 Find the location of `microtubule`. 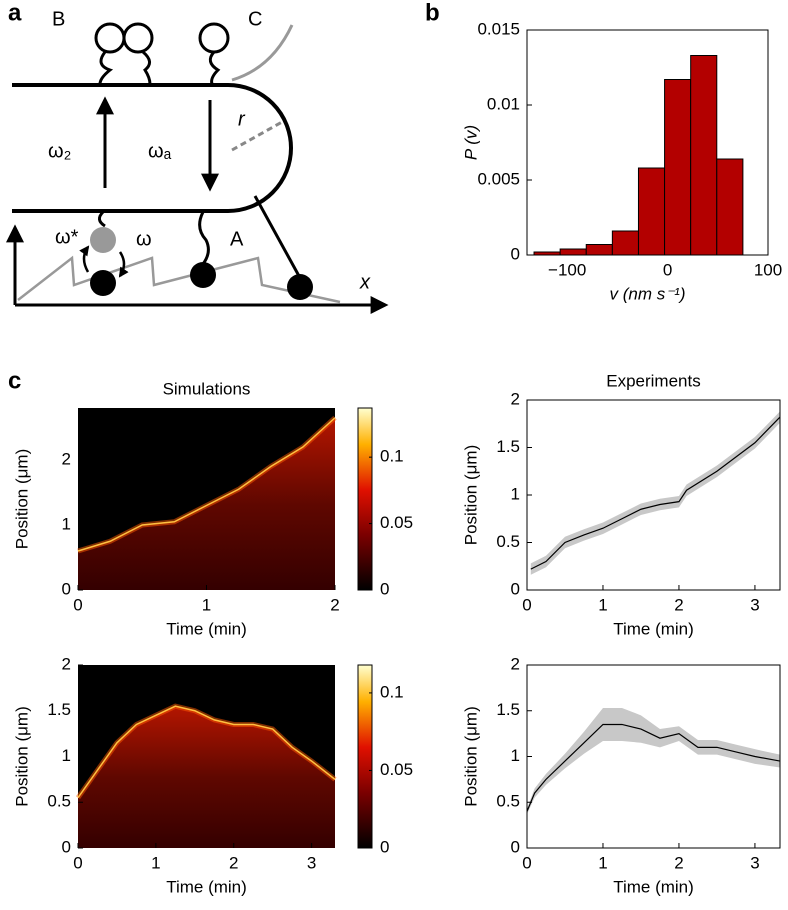

microtubule is located at coordinates (152, 148).